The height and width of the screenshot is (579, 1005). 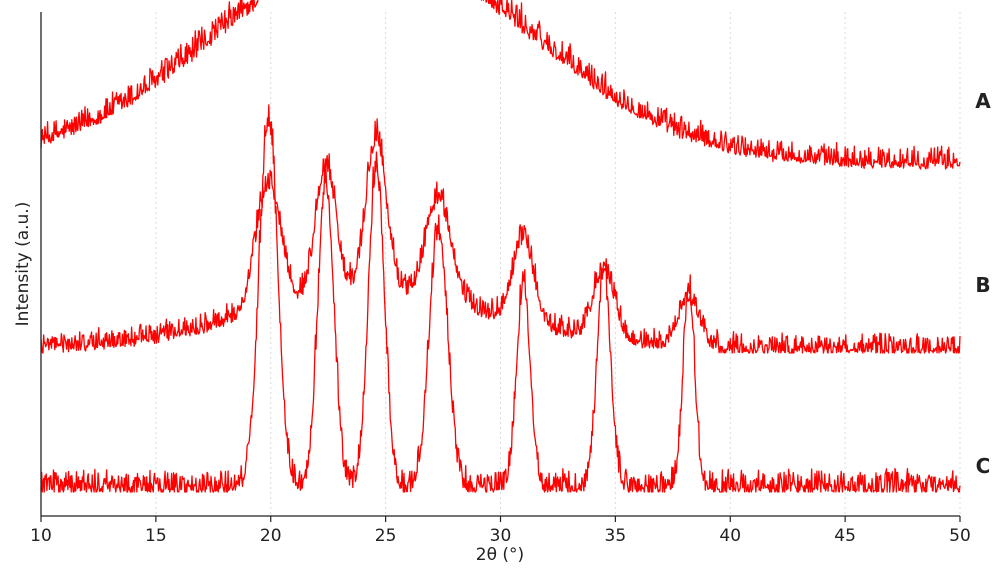 I want to click on x-tick-label-35: 35, so click(x=616, y=536).